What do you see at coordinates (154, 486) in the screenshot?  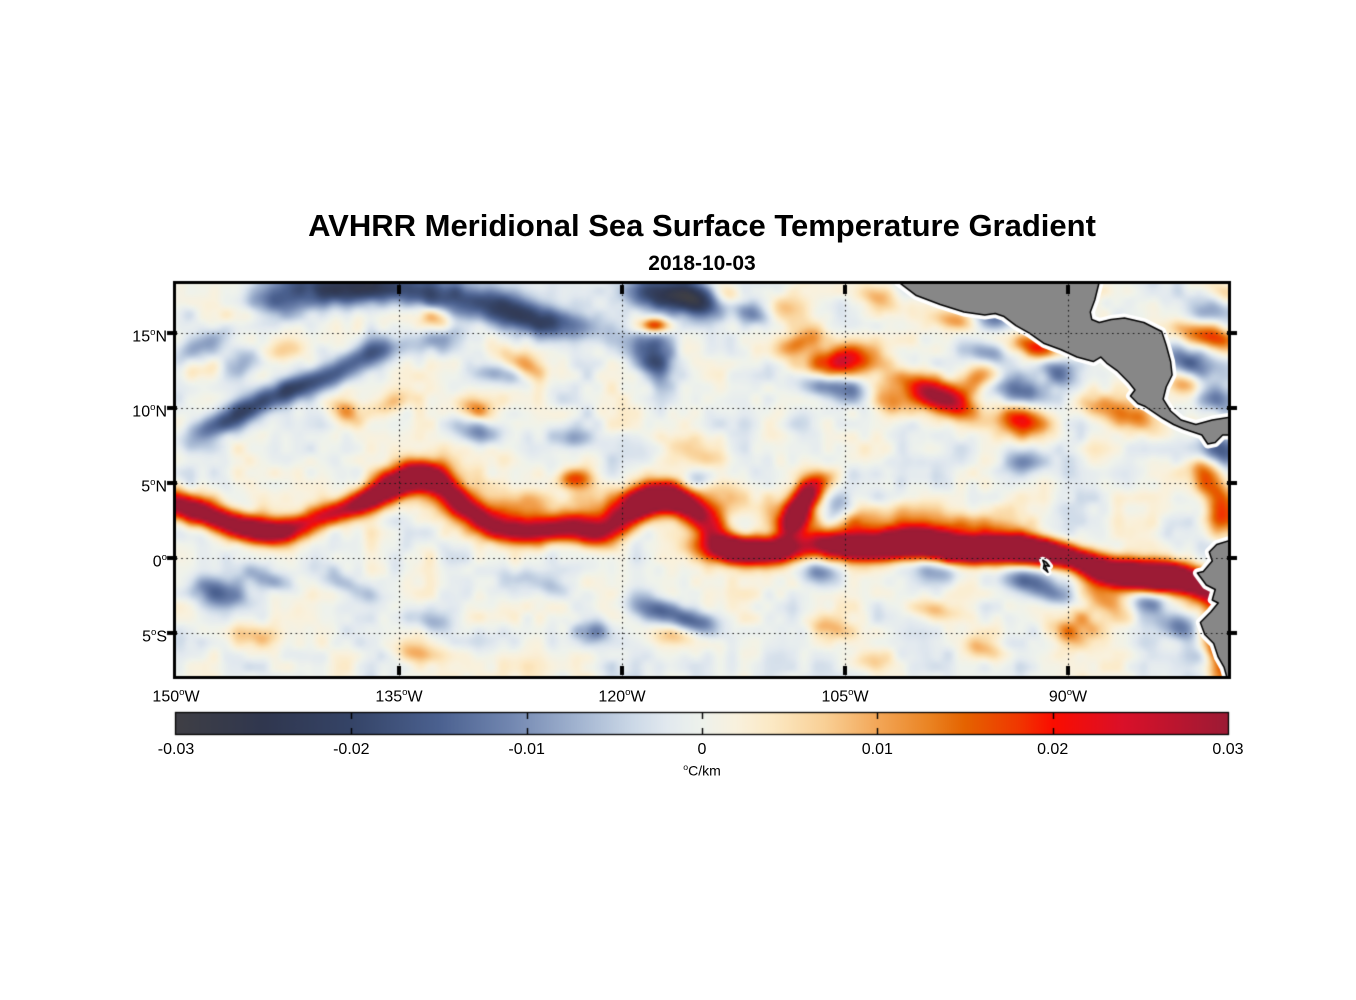 I see `y-tick-label: 5oN` at bounding box center [154, 486].